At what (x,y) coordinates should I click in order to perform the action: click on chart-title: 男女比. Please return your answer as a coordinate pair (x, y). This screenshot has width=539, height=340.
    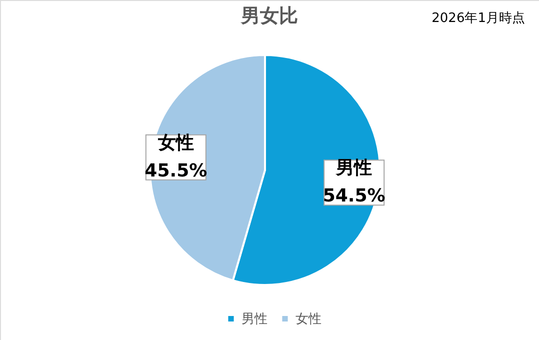
    Looking at the image, I should click on (269, 16).